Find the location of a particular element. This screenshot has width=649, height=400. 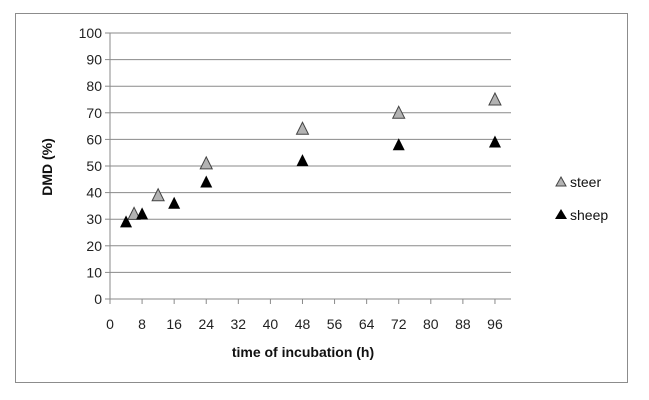

x-tick-label: 72 is located at coordinates (399, 324).